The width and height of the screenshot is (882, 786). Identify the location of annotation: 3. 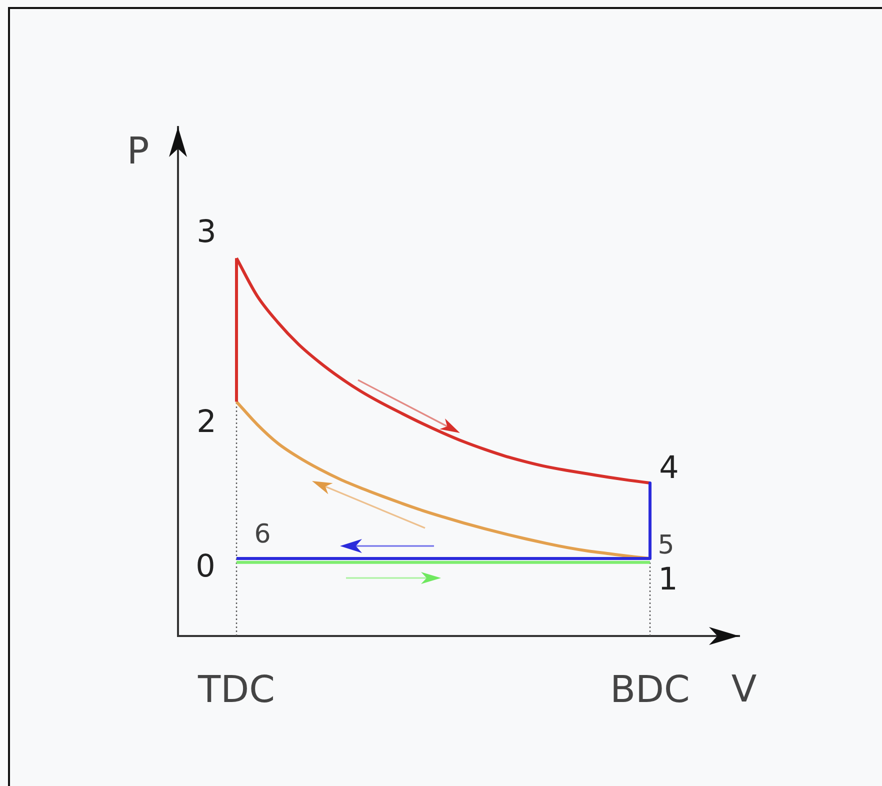
(206, 232).